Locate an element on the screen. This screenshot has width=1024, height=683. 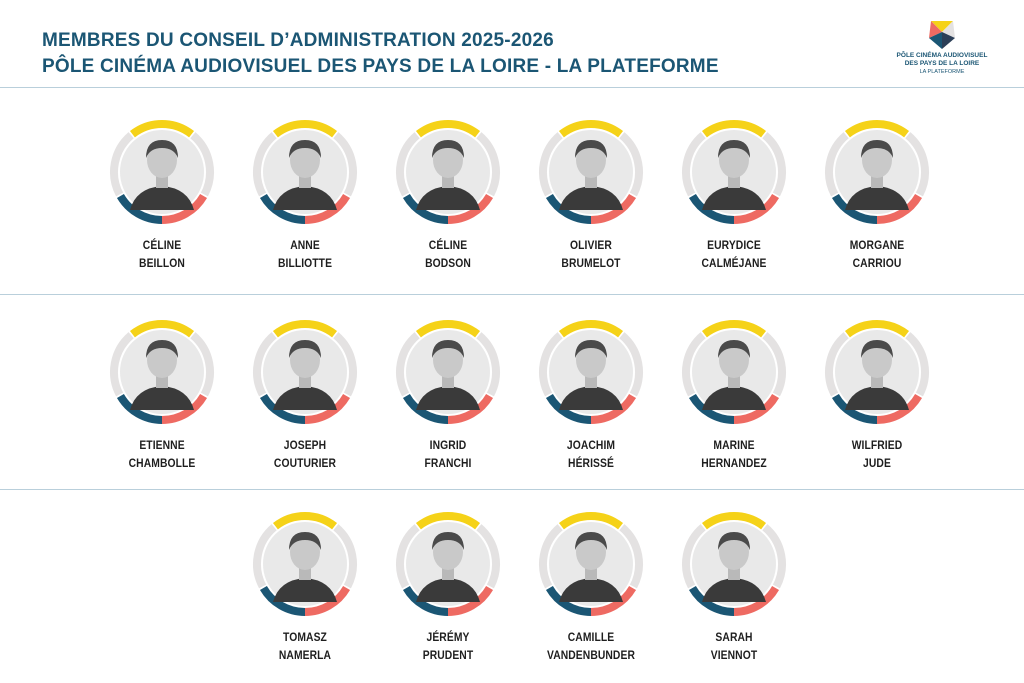
member-card: EURYDICE CALMÉJANE is located at coordinates (734, 195).